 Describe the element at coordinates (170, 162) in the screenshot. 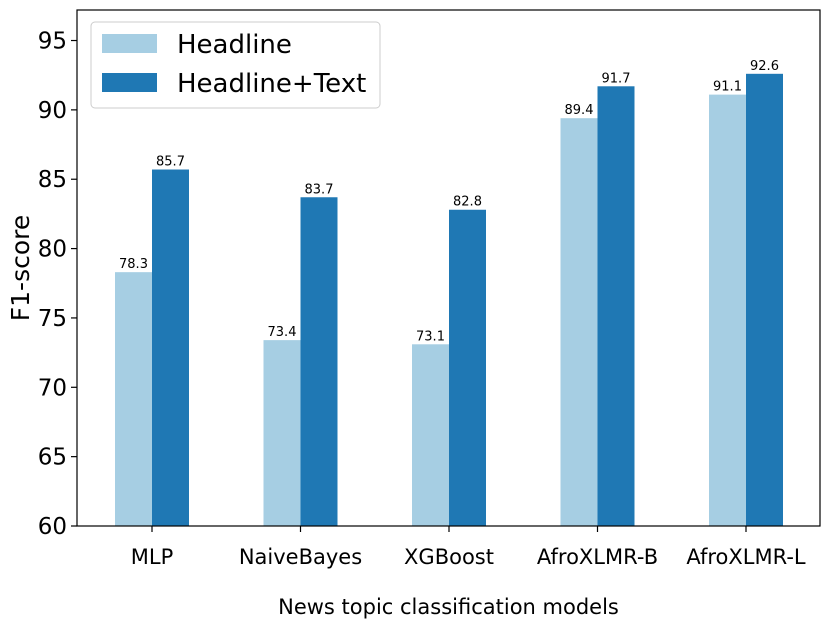

I see `bar-value-label: 85.7` at that location.